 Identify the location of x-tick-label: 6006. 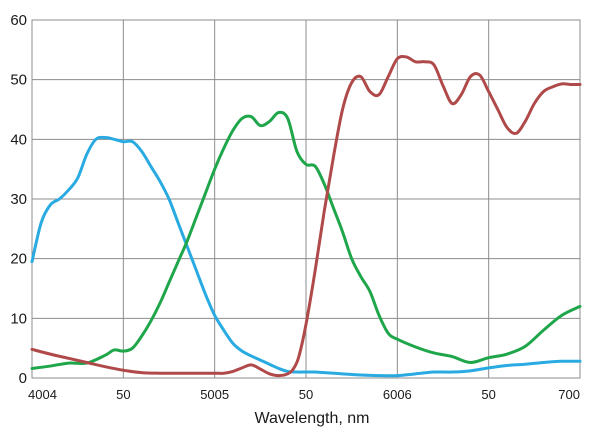
(397, 394).